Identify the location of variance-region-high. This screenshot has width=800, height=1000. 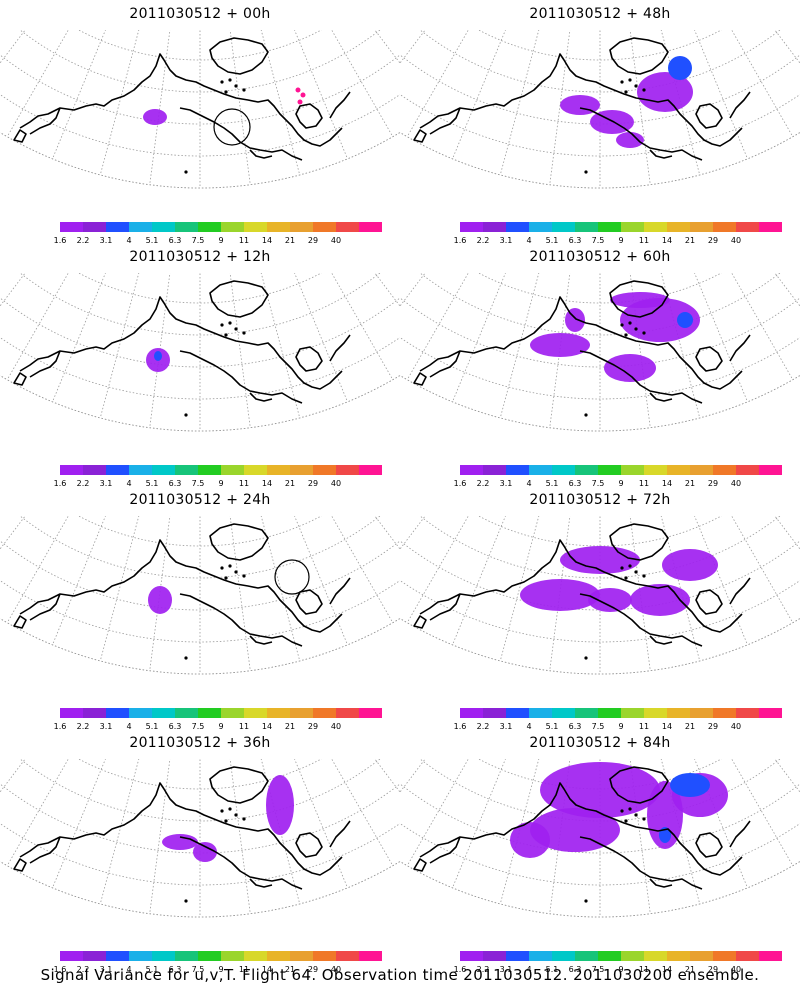
(158, 356).